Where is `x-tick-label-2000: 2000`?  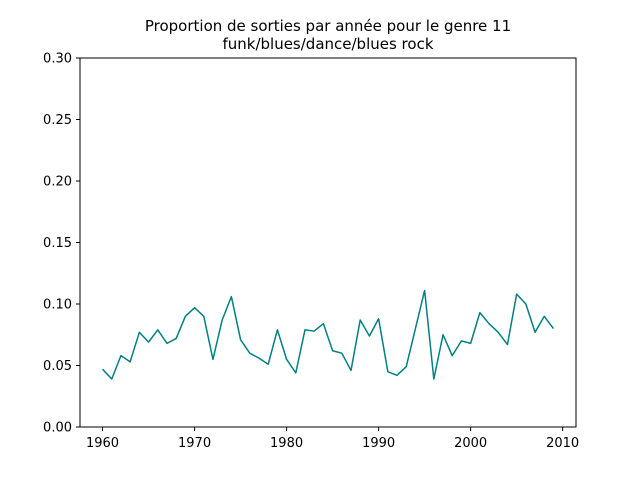
x-tick-label-2000: 2000 is located at coordinates (470, 443).